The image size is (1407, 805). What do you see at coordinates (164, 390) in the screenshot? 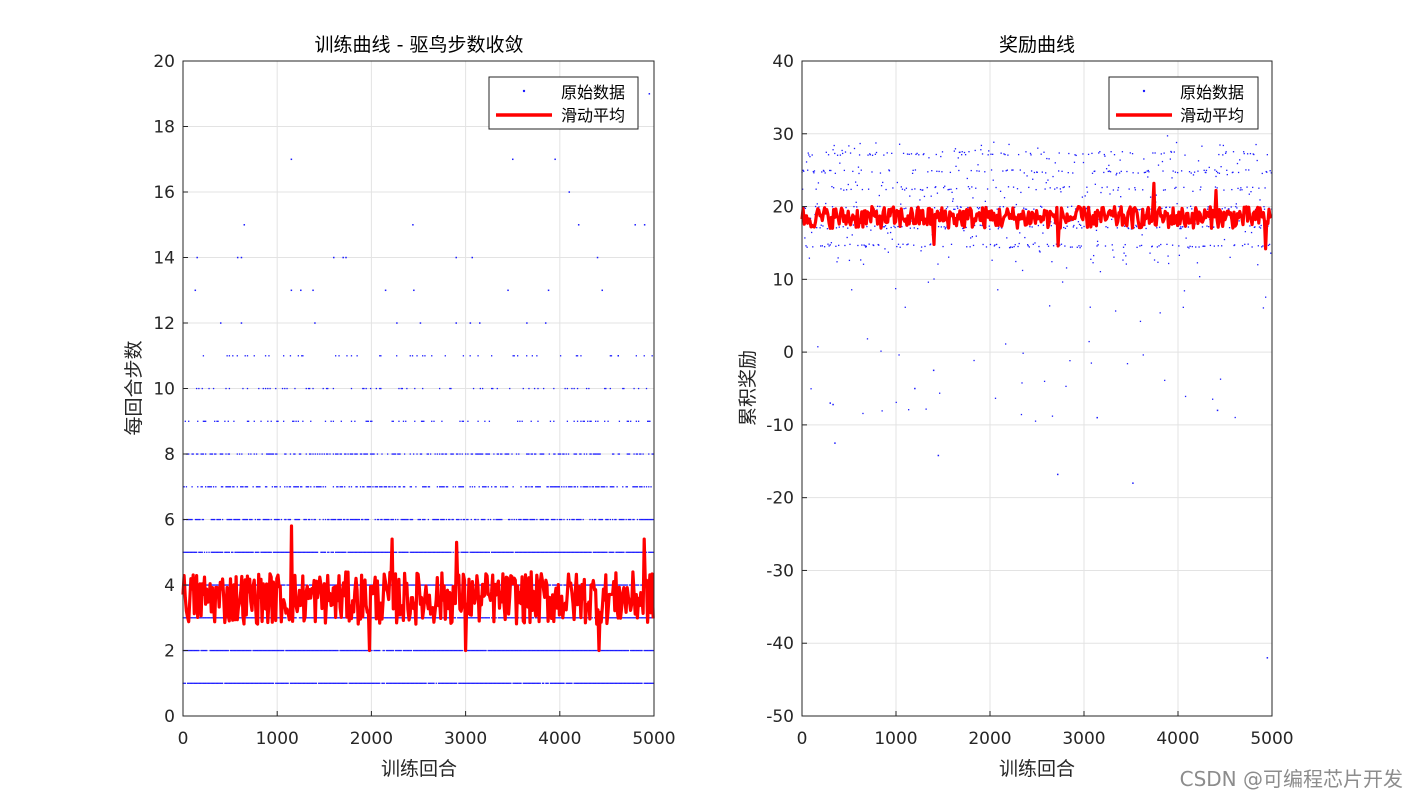
I see `y-tick-label: 10` at bounding box center [164, 390].